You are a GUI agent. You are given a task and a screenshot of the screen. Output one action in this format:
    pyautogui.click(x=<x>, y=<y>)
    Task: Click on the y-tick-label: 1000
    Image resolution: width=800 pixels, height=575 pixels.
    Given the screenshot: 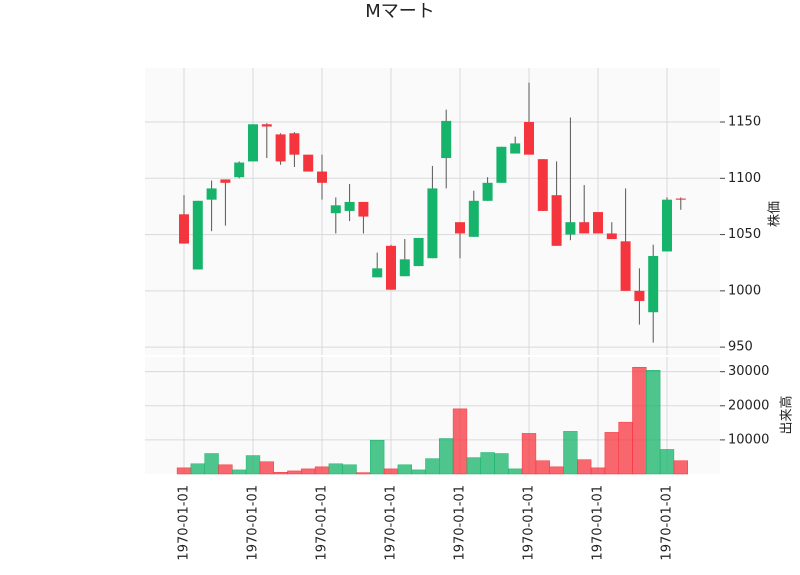 What is the action you would take?
    pyautogui.click(x=744, y=290)
    